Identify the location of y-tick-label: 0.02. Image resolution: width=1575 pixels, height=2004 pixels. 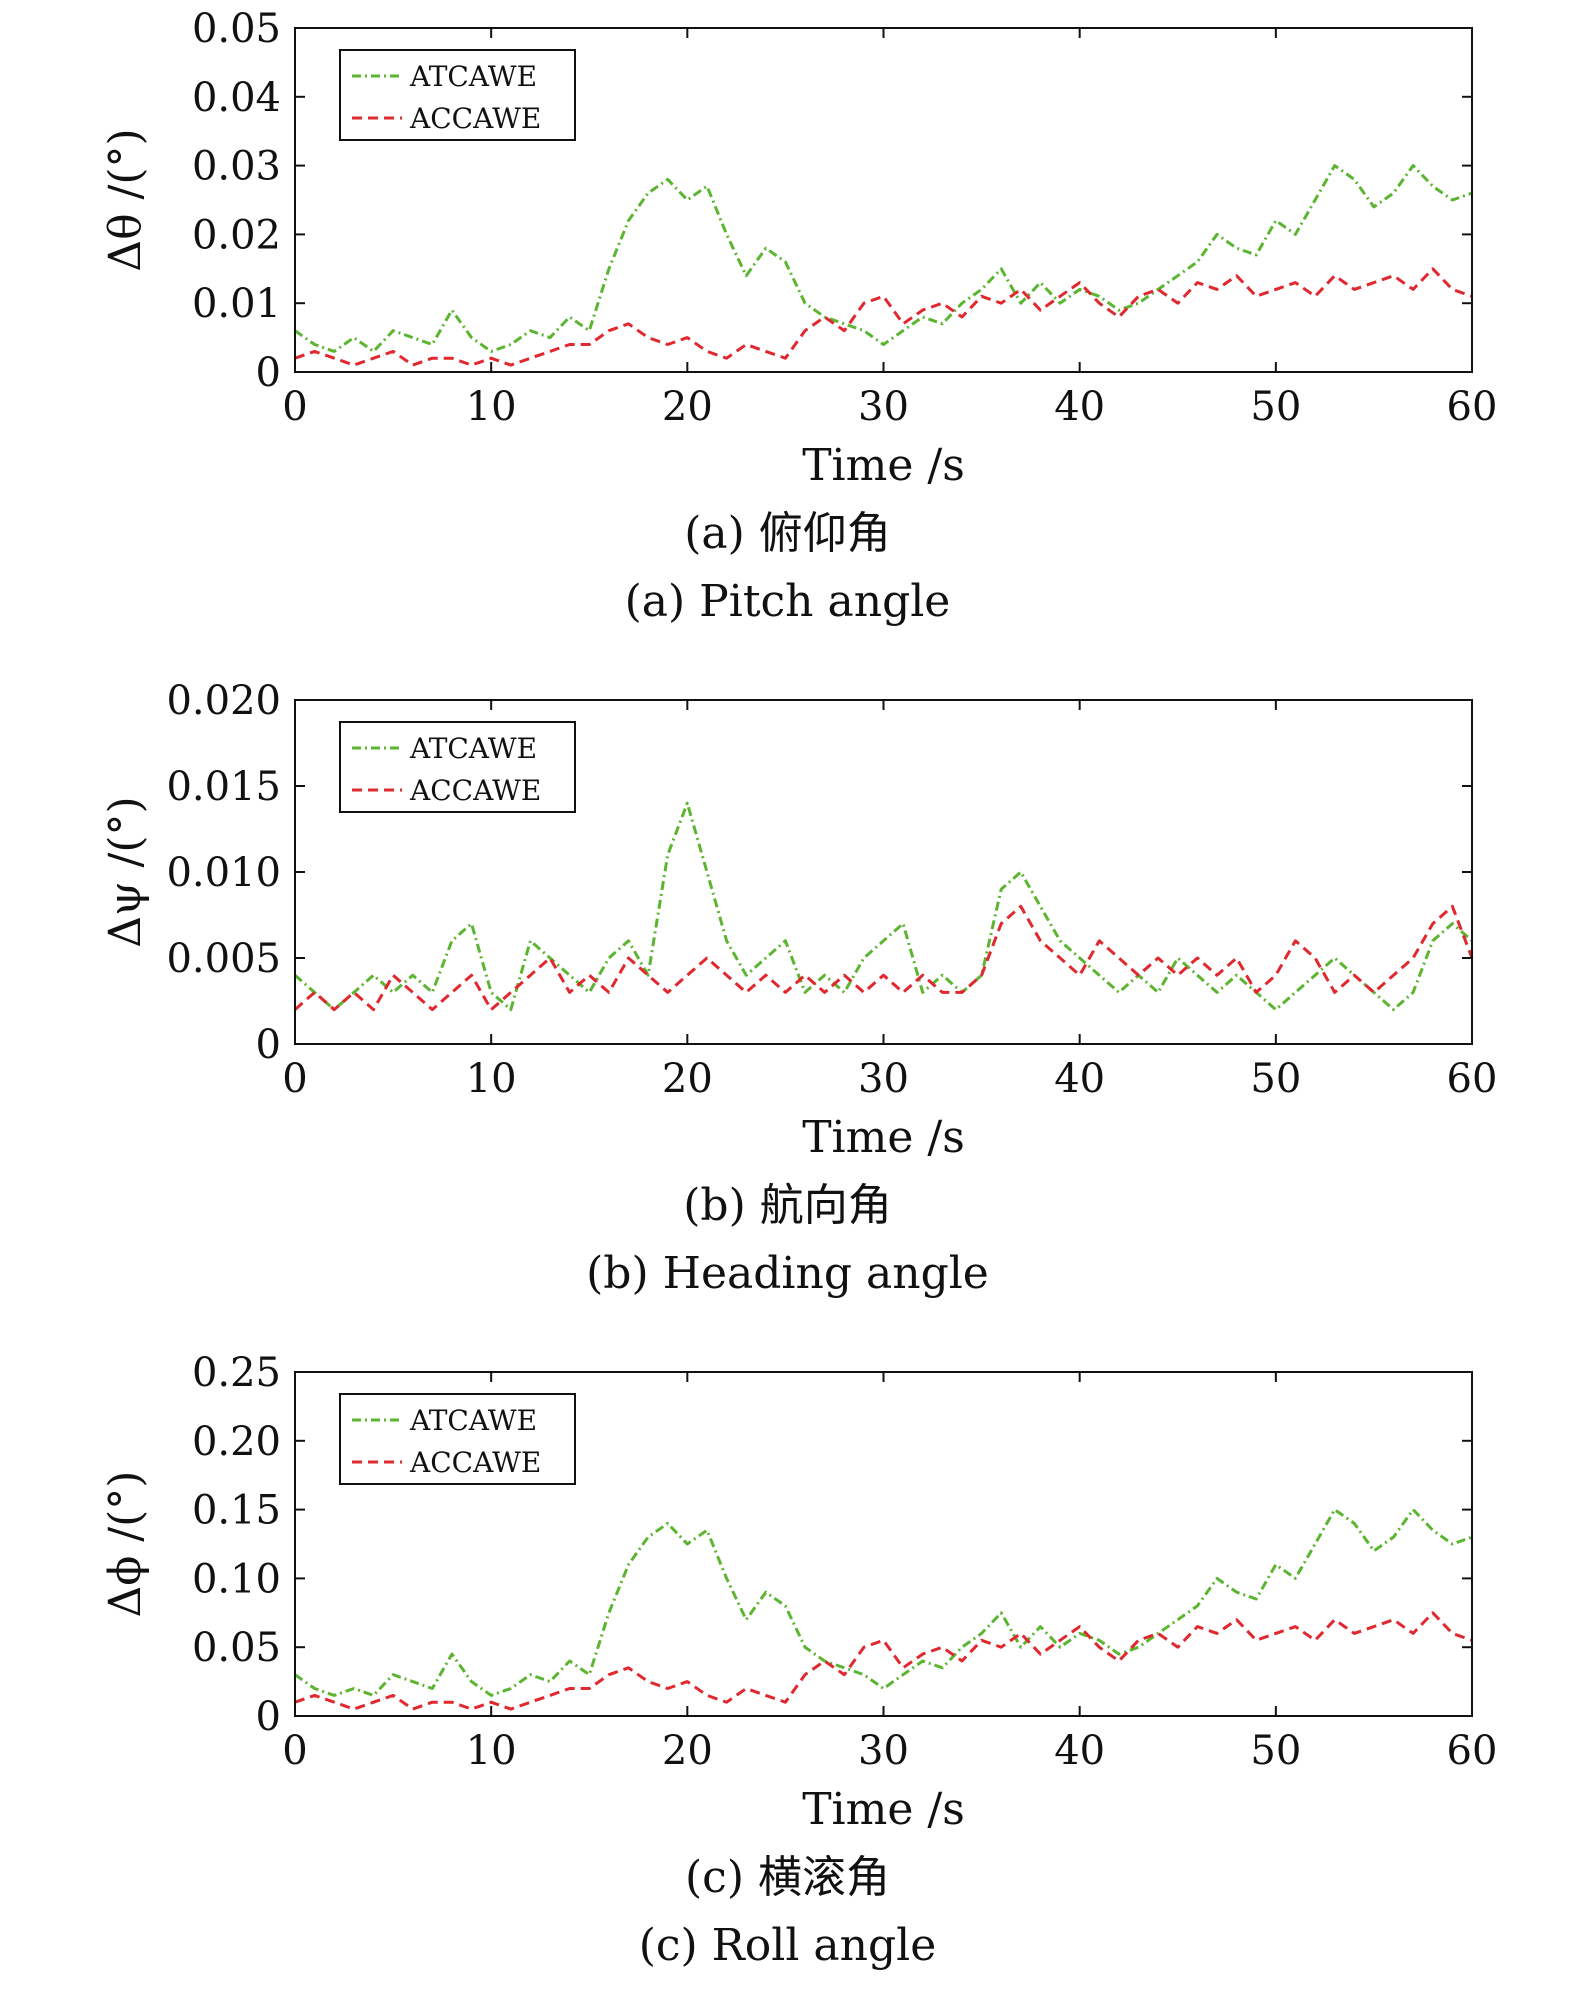
(236, 235).